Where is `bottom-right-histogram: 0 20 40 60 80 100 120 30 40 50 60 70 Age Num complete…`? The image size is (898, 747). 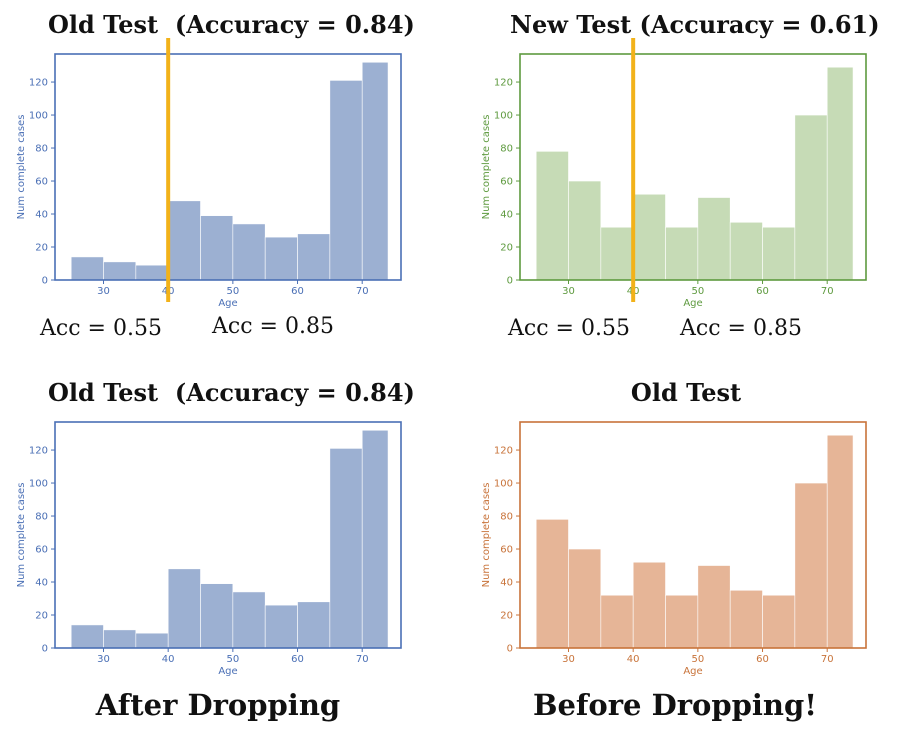 bottom-right-histogram: 0 20 40 60 80 100 120 30 40 50 60 70 Age Num complete… is located at coordinates (674, 549).